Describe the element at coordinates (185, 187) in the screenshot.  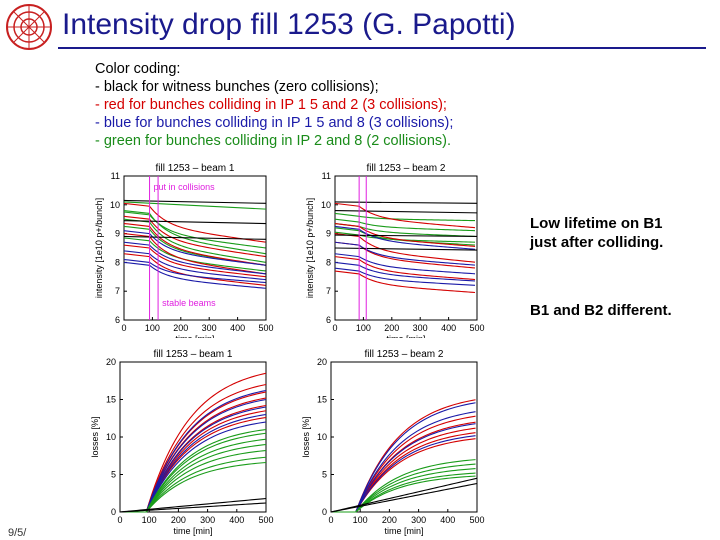
I see `annotation-put-in-collisions: put in collisions` at that location.